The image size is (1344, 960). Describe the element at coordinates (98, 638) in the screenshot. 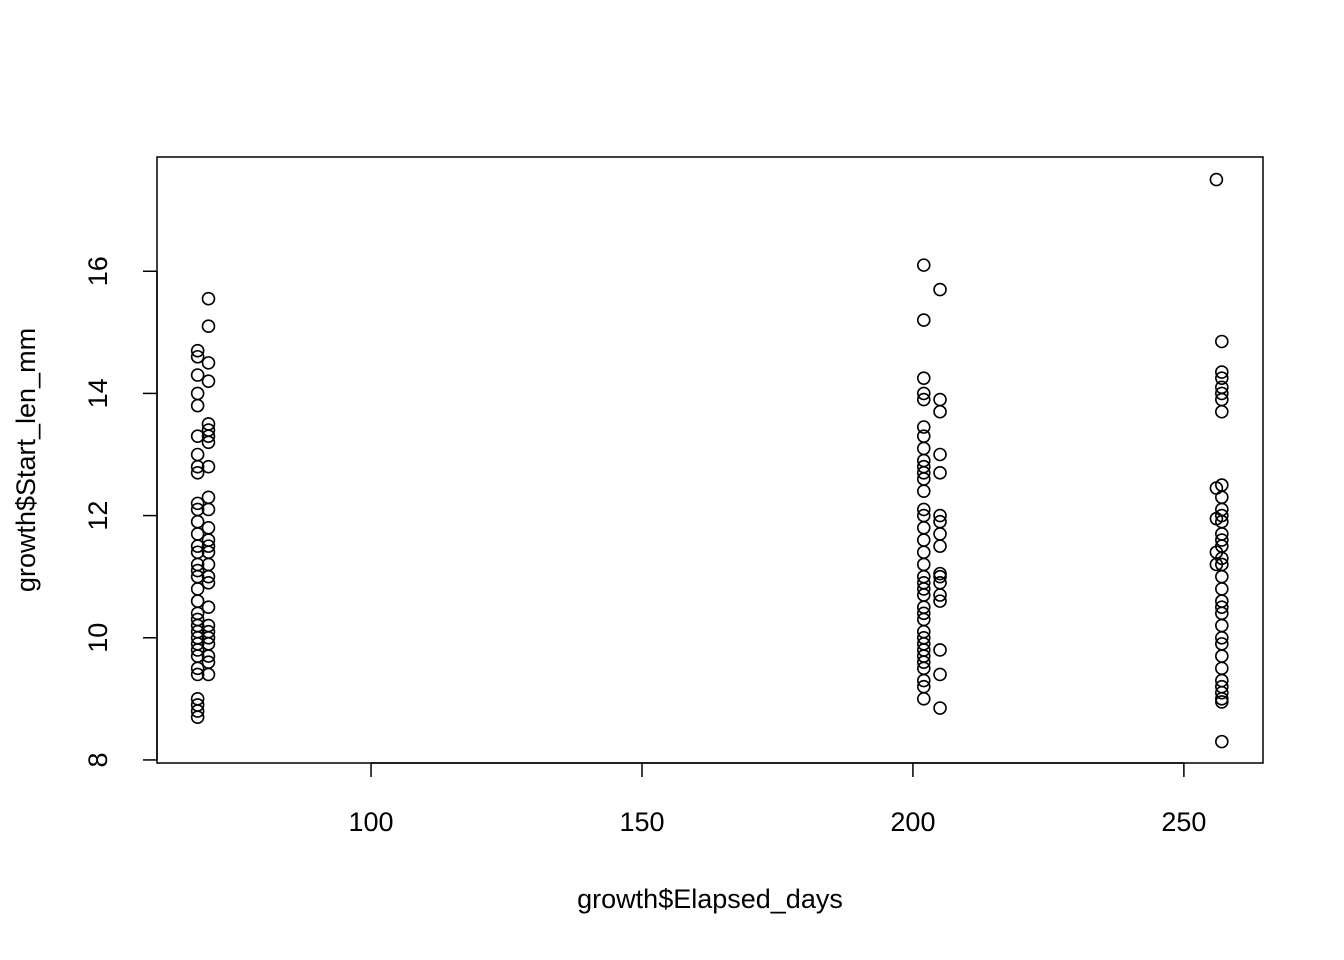

I see `y-tick-label: 10` at that location.